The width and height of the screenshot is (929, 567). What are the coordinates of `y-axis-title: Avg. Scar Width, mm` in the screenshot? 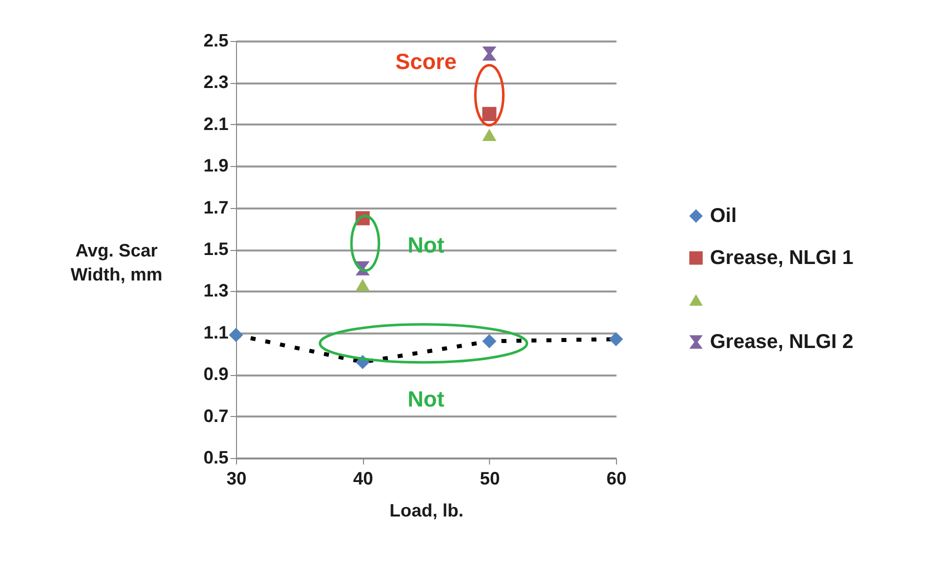 It's located at (116, 262).